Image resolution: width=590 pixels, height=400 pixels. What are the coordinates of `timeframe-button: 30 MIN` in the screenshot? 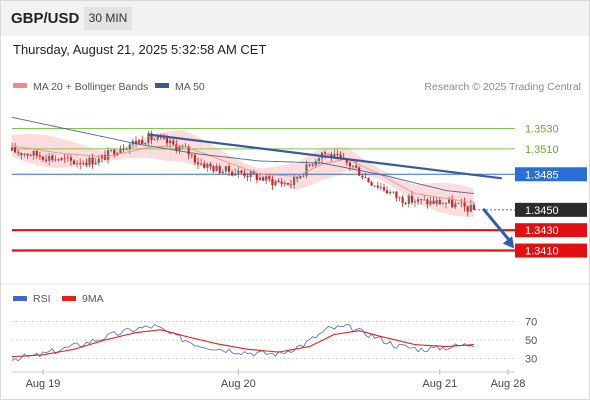 It's located at (108, 18).